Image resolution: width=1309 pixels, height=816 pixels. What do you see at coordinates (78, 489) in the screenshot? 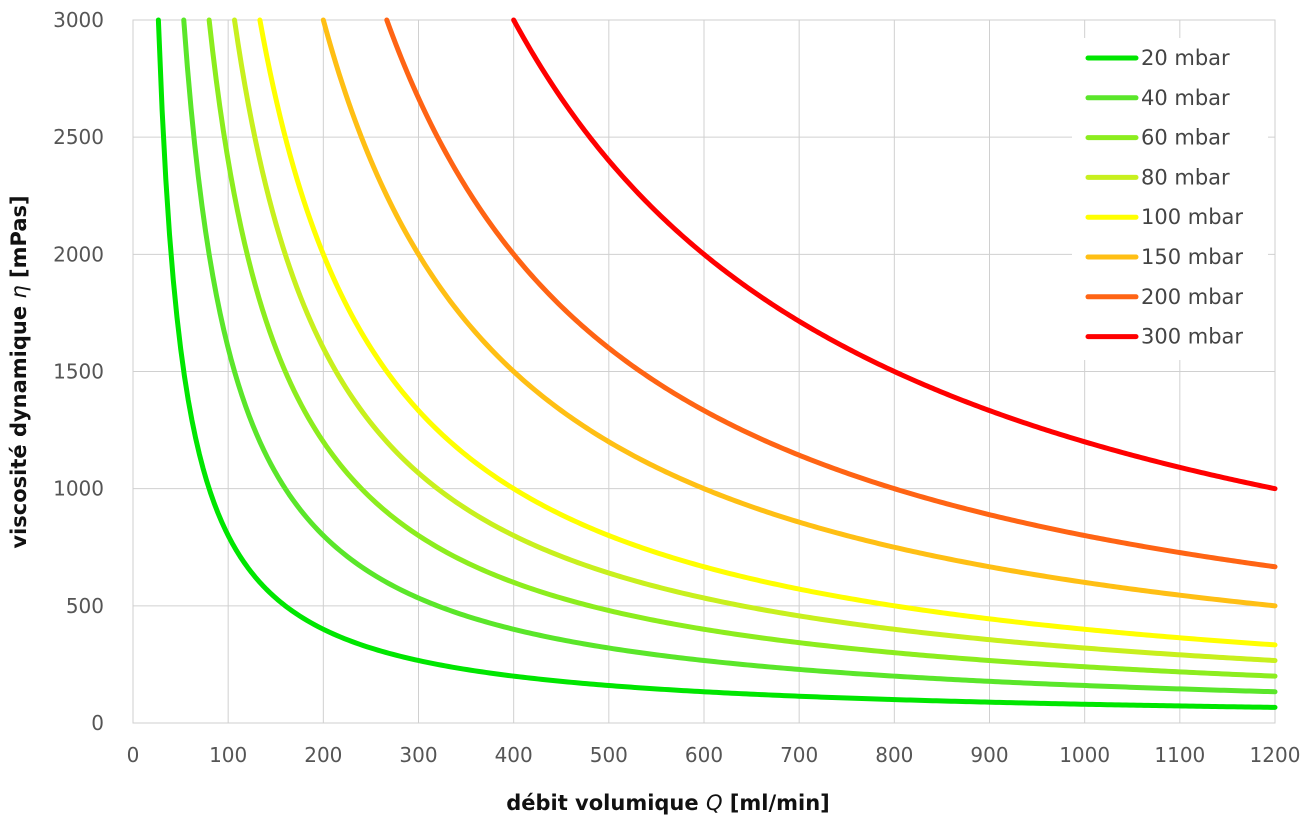
I see `y-tick-label: 1000` at bounding box center [78, 489].